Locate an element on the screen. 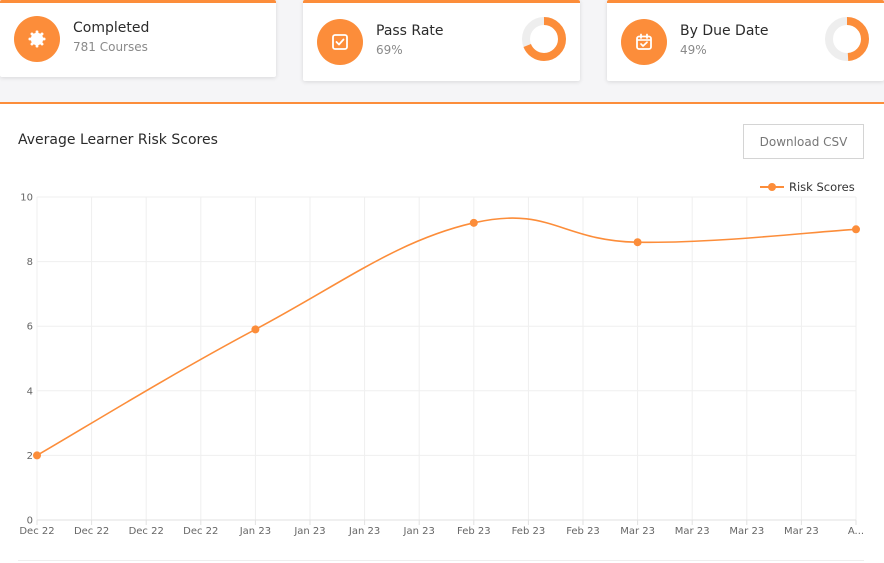 The width and height of the screenshot is (884, 563). y-tick-label: 8 is located at coordinates (30, 262).